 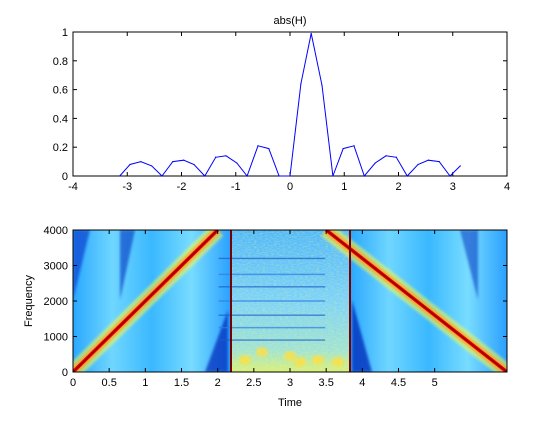 What do you see at coordinates (326, 383) in the screenshot?
I see `x-tick-label: 3.5` at bounding box center [326, 383].